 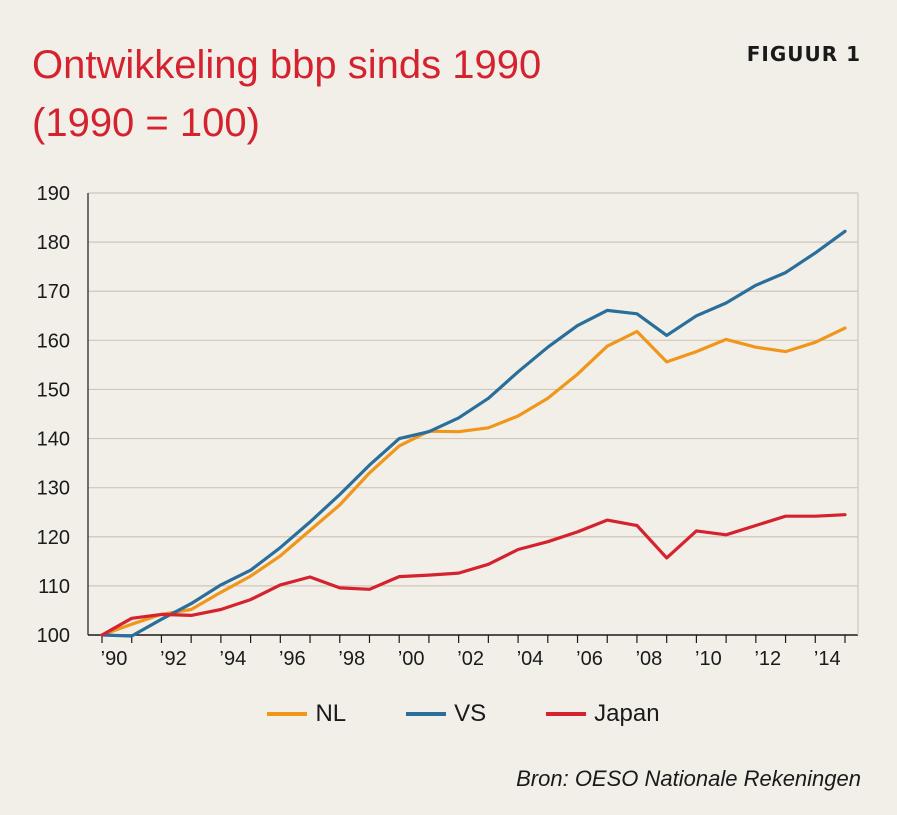 I want to click on series-line-japan, so click(x=473, y=575).